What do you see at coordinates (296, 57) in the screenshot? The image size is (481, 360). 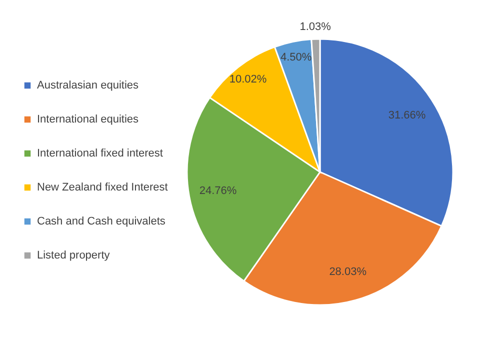 I see `data-label: 4.50%` at bounding box center [296, 57].